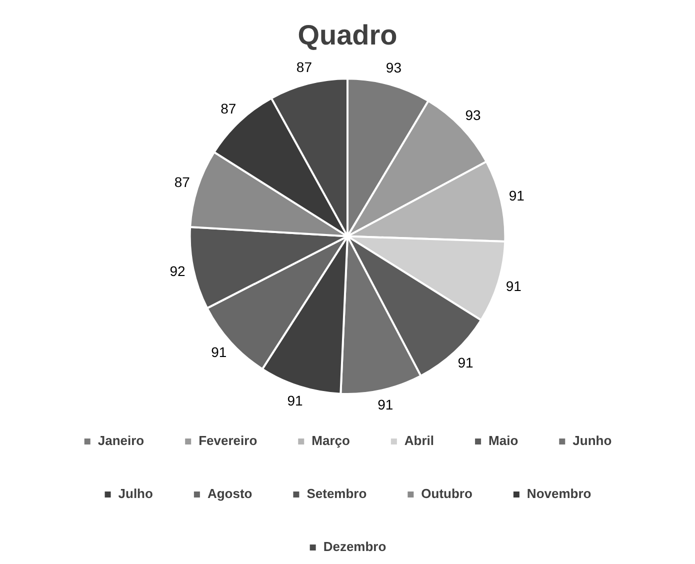  I want to click on legend-label: Janeiro, so click(121, 440).